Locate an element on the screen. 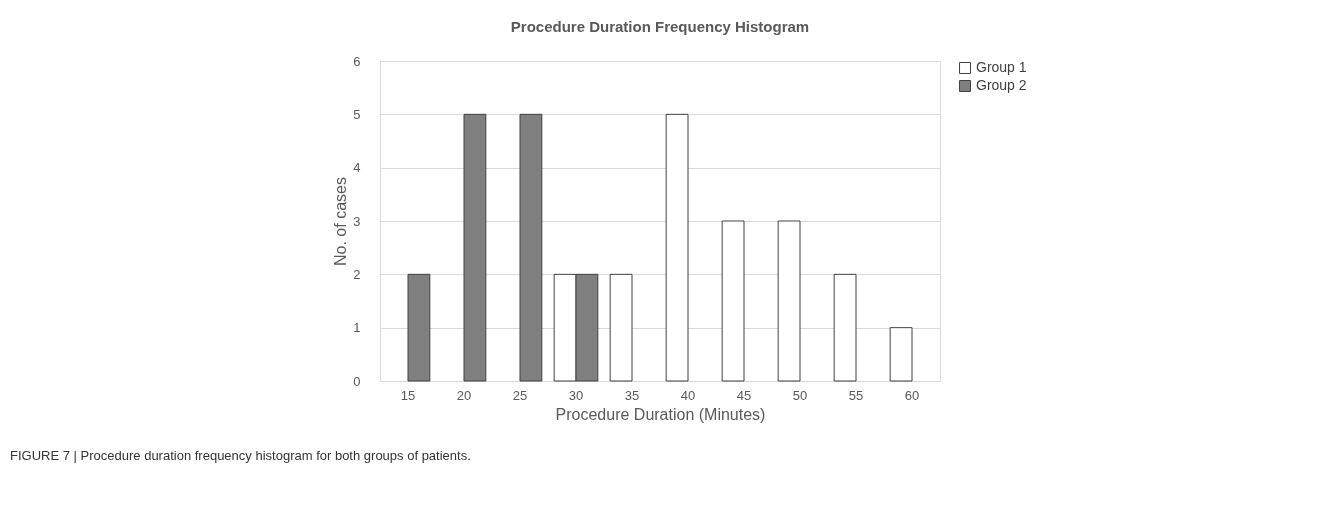 Image resolution: width=1342 pixels, height=521 pixels. x-tick-label: 25 is located at coordinates (520, 395).